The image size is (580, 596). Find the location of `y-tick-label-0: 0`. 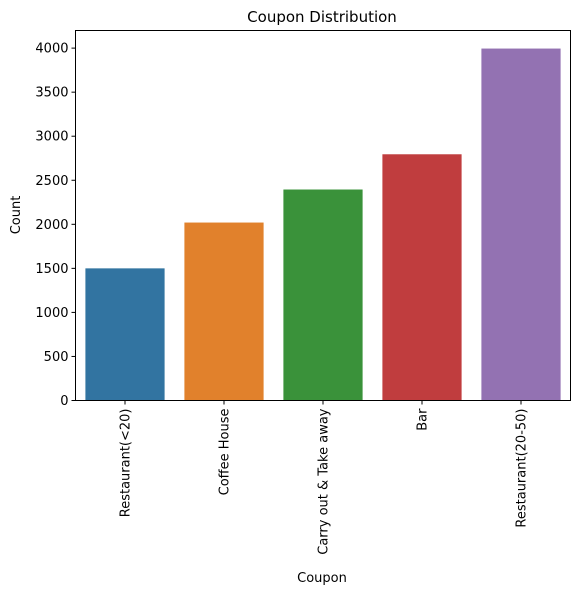

y-tick-label-0: 0 is located at coordinates (64, 401).